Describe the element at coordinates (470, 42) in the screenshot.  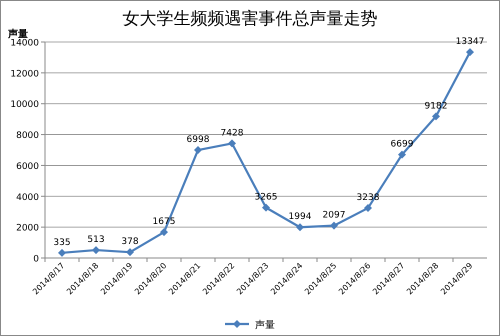
I see `data-label: 13347` at that location.